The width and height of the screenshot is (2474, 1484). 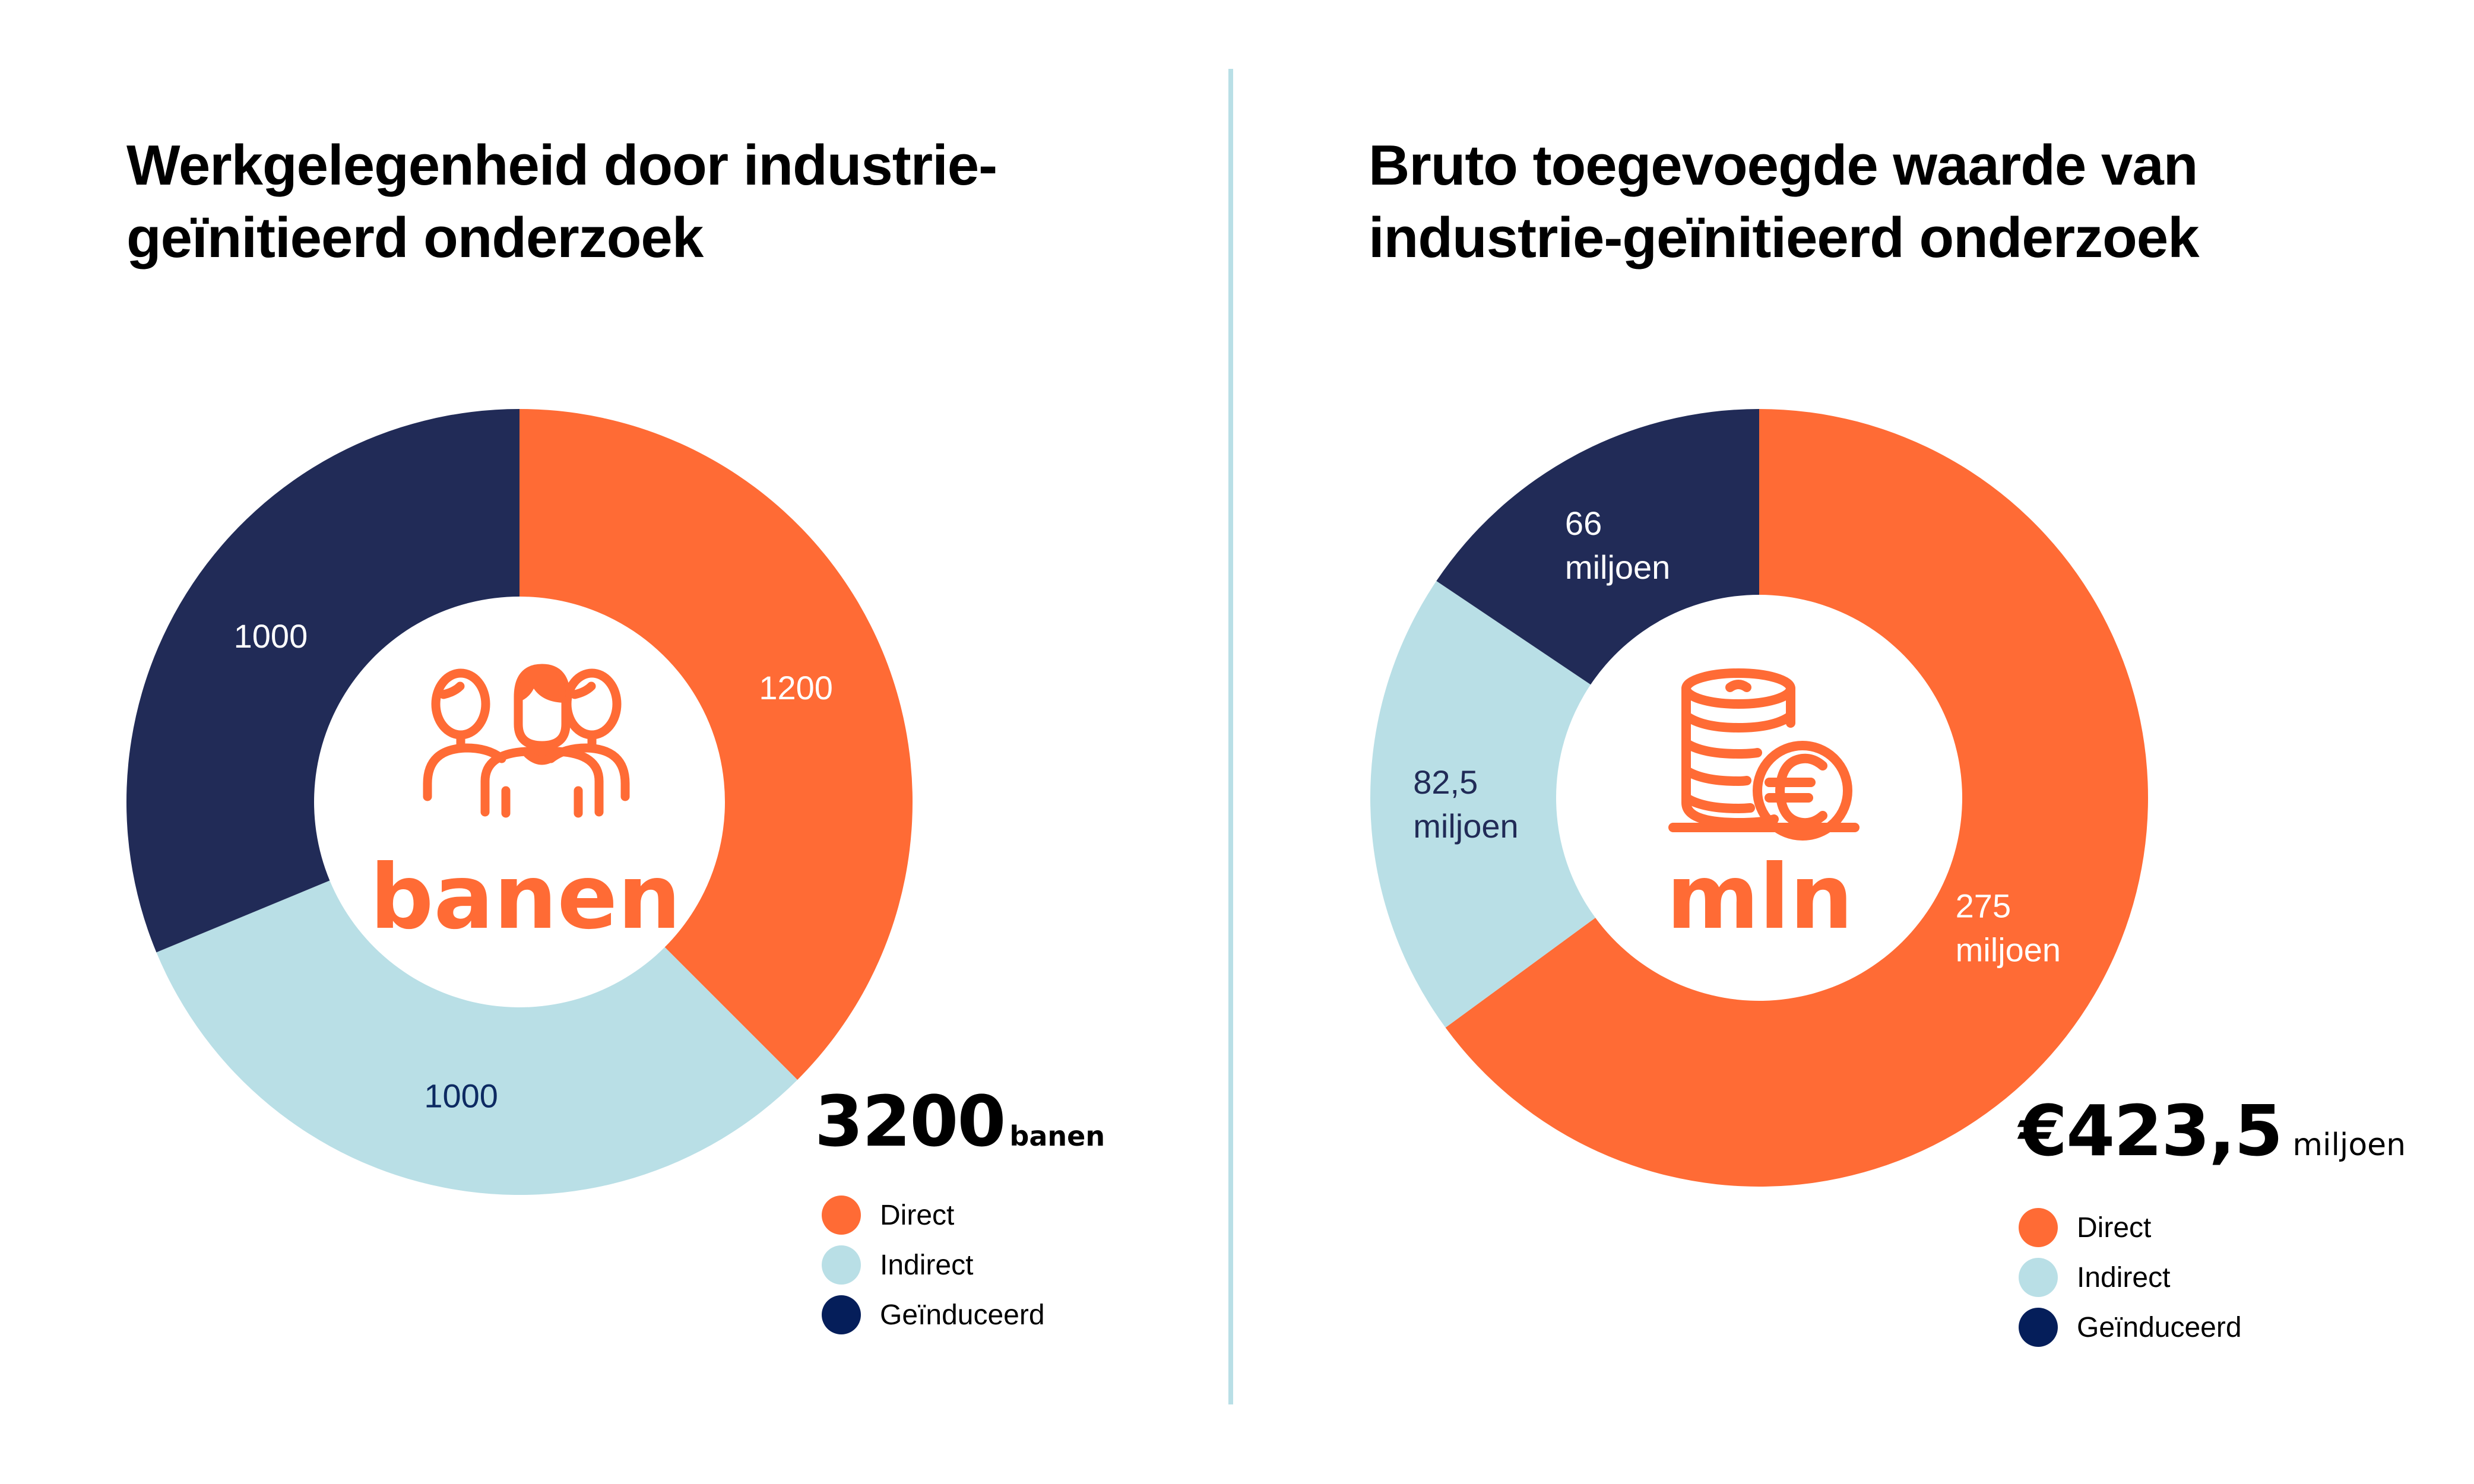 I want to click on total-unit: miljoen, so click(x=2349, y=1145).